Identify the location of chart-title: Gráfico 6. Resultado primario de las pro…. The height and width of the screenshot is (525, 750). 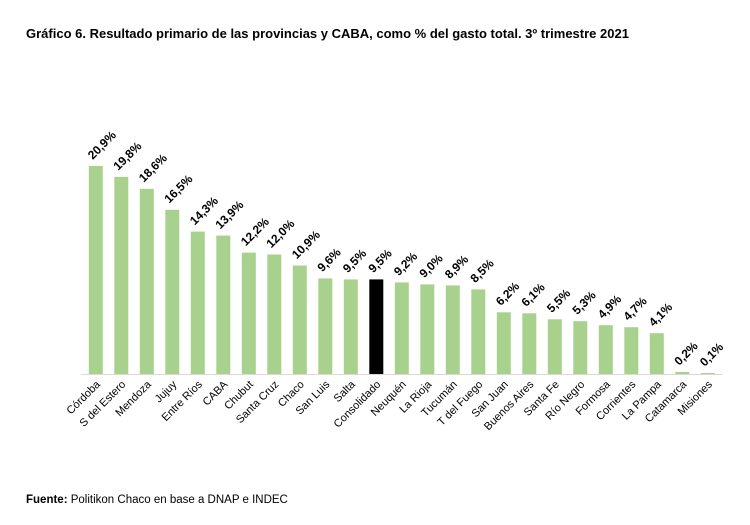
(327, 33).